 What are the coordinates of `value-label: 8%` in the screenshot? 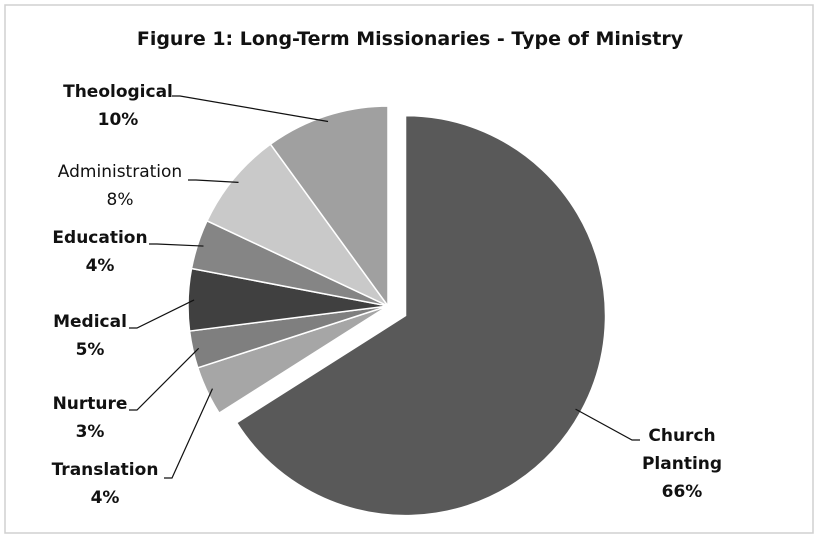 It's located at (120, 200).